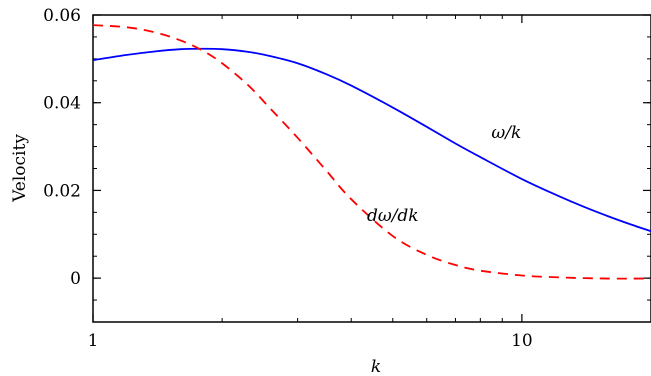  I want to click on y-tick-label: 0.02, so click(62, 191).